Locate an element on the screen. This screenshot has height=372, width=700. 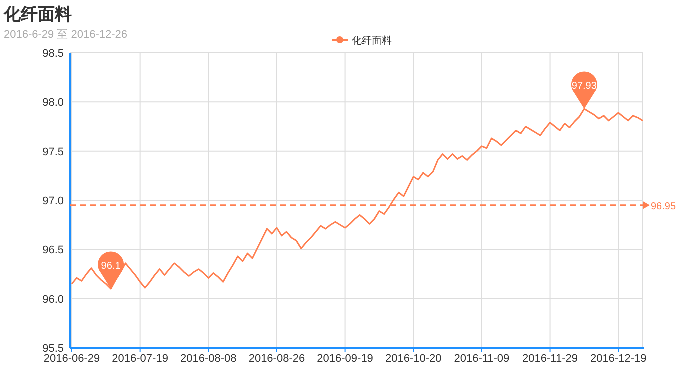
y-tick-label: 98.5 is located at coordinates (53, 54).